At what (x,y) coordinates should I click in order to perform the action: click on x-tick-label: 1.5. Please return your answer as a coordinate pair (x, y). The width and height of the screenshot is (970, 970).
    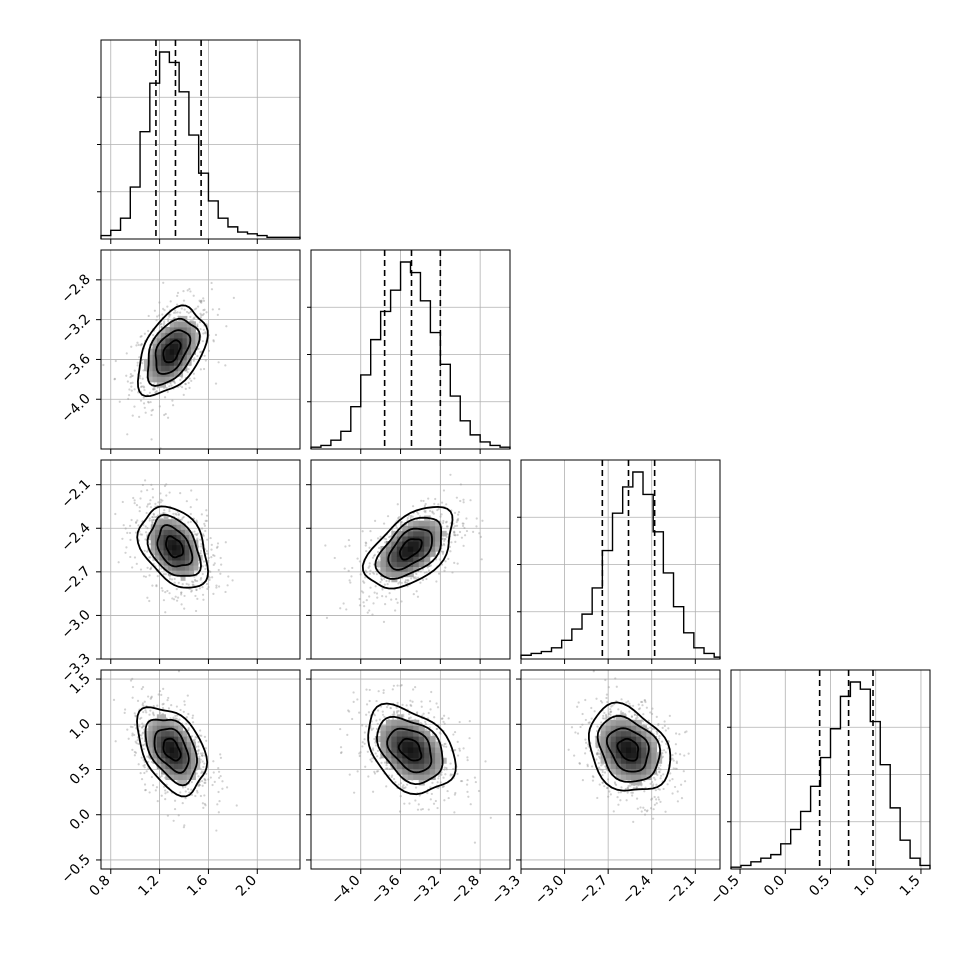
    Looking at the image, I should click on (910, 886).